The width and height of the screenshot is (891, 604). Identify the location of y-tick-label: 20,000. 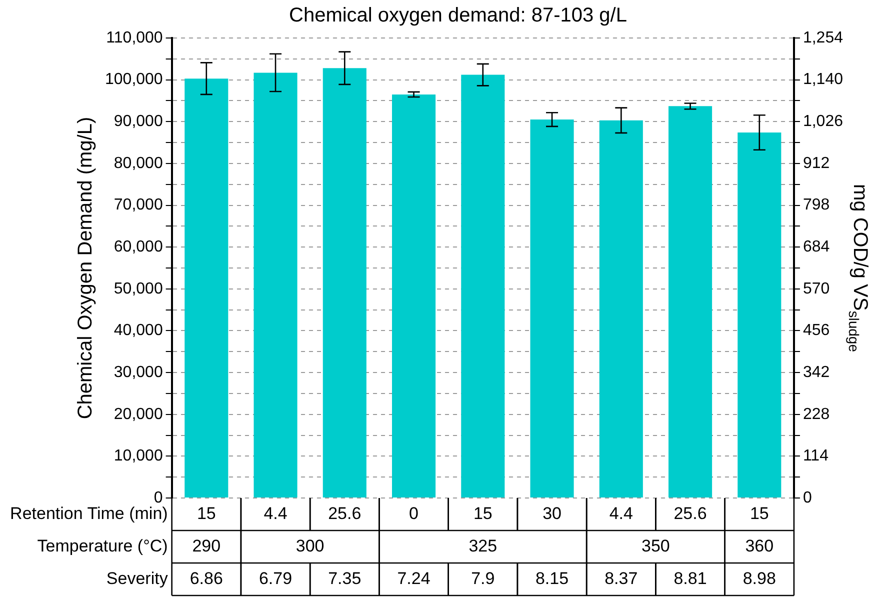
(138, 414).